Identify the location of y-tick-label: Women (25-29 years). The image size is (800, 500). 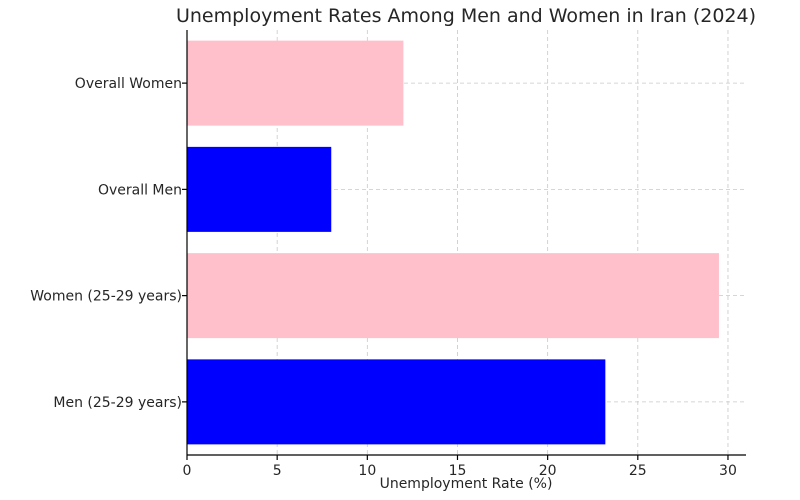
(106, 297).